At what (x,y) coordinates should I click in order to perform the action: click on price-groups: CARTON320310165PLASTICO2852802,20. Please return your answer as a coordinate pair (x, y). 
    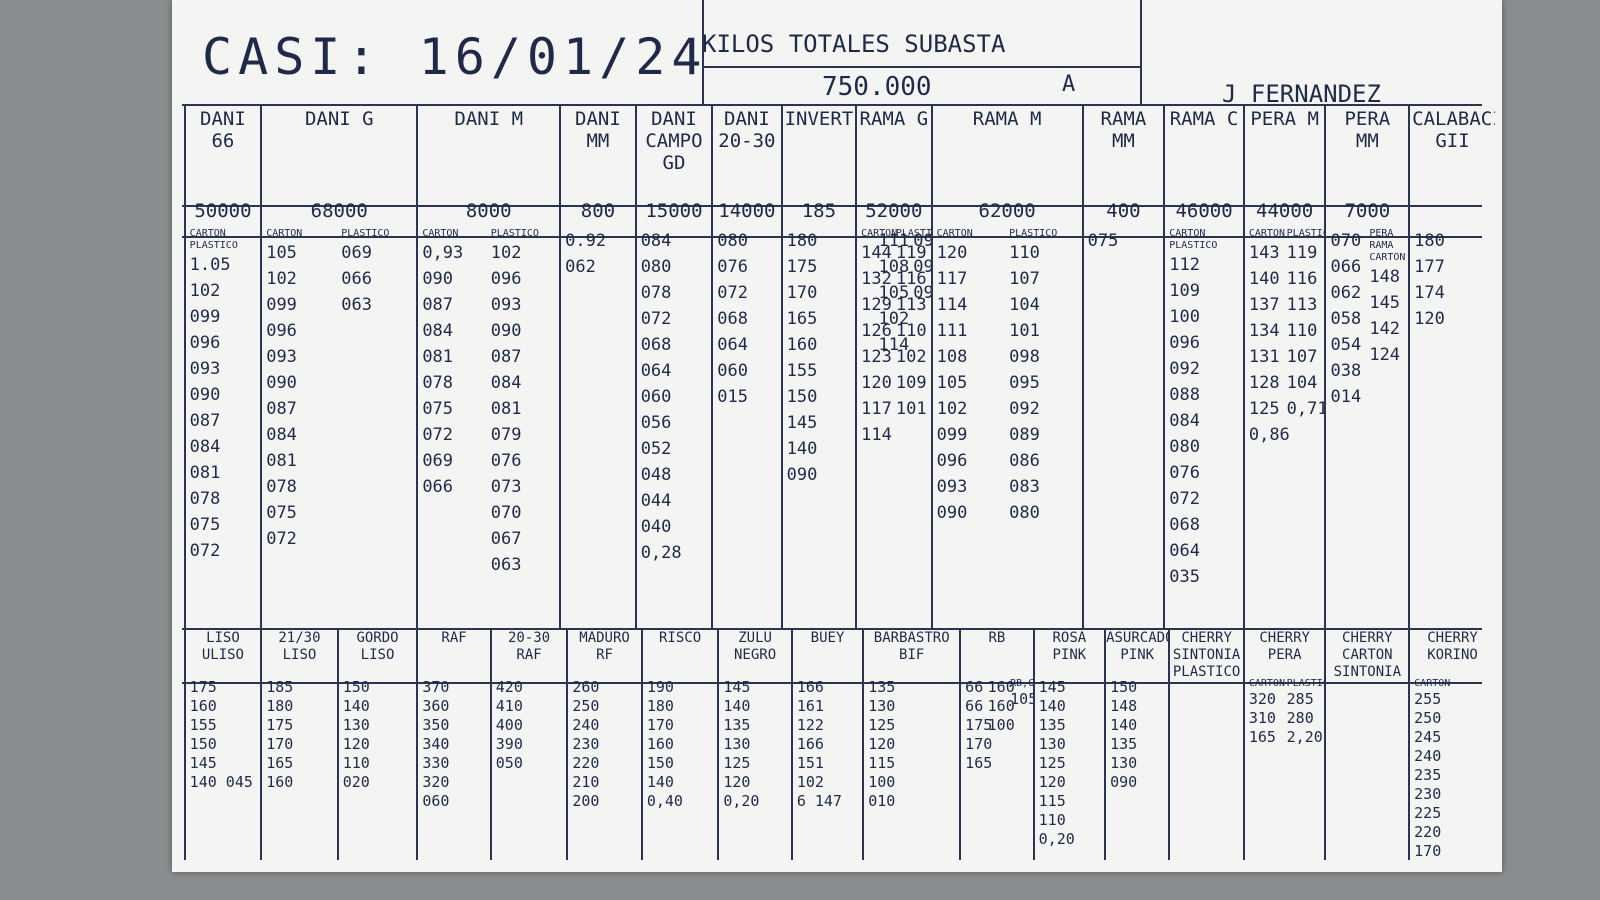
    Looking at the image, I should click on (1285, 712).